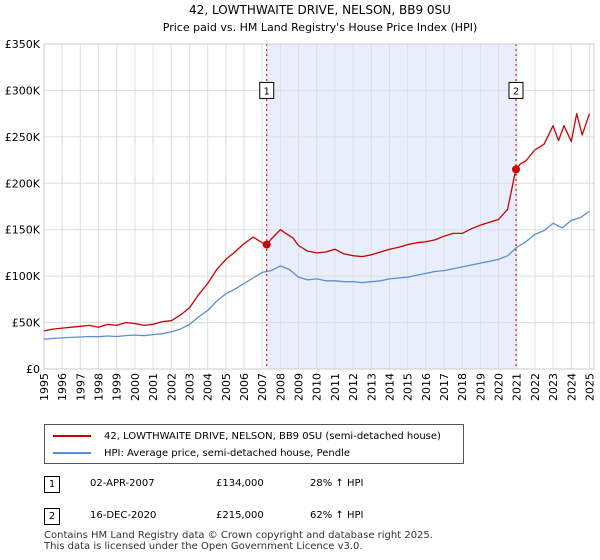 The height and width of the screenshot is (560, 600). Describe the element at coordinates (335, 387) in the screenshot. I see `x-tick-label: 2011` at that location.